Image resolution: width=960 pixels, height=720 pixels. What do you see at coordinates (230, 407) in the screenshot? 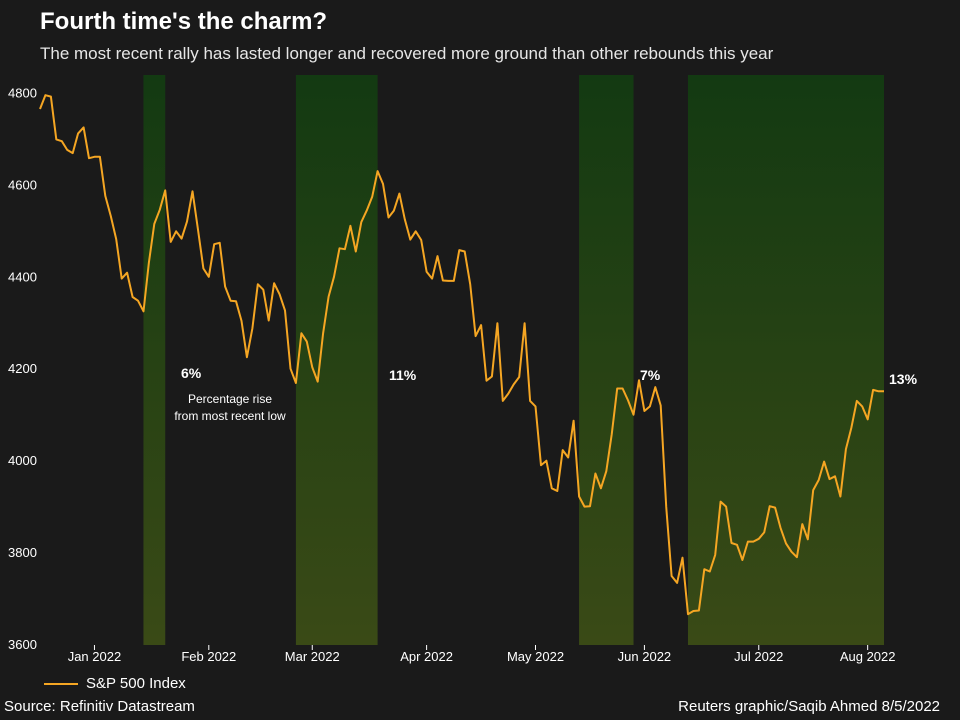
I see `annotation-note: Percentage rise from most recent low` at bounding box center [230, 407].